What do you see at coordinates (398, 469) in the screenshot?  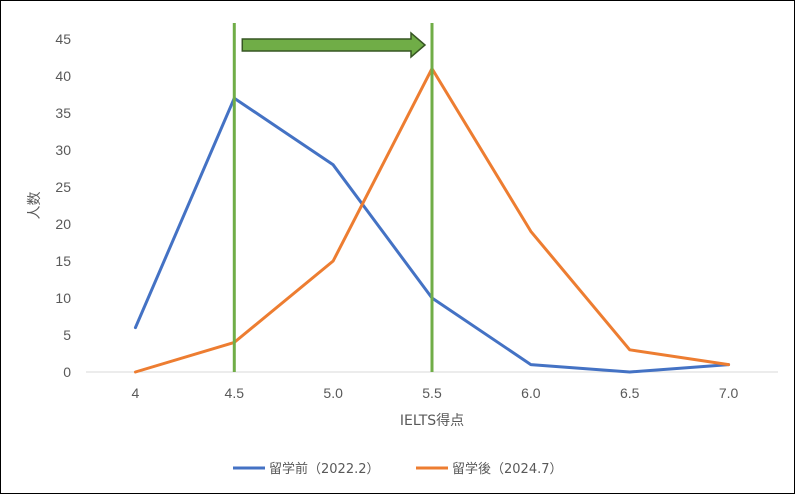 I see `legend: 留学前（2022.2） 留学後（2024.7）` at bounding box center [398, 469].